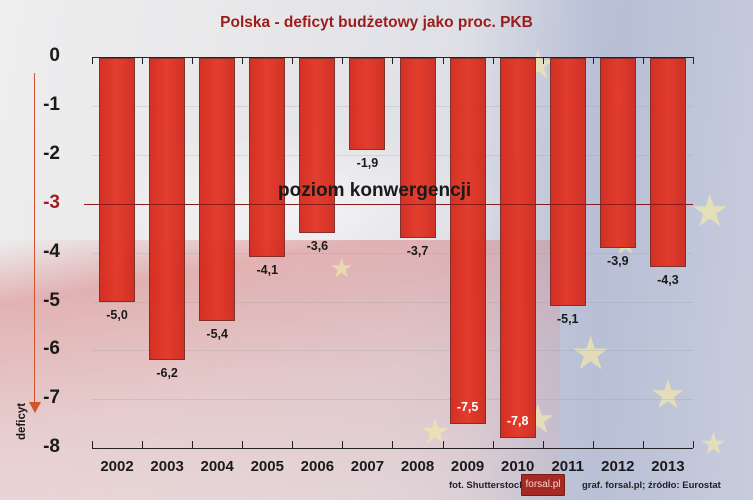 This screenshot has height=500, width=753. What do you see at coordinates (375, 190) in the screenshot?
I see `convergence-label: poziom konwergencji` at bounding box center [375, 190].